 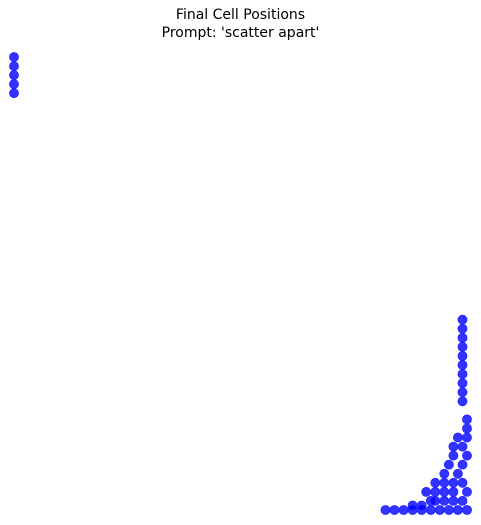 What do you see at coordinates (240, 33) in the screenshot?
I see `chart-subtitle: Prompt: 'scatter apart'` at bounding box center [240, 33].